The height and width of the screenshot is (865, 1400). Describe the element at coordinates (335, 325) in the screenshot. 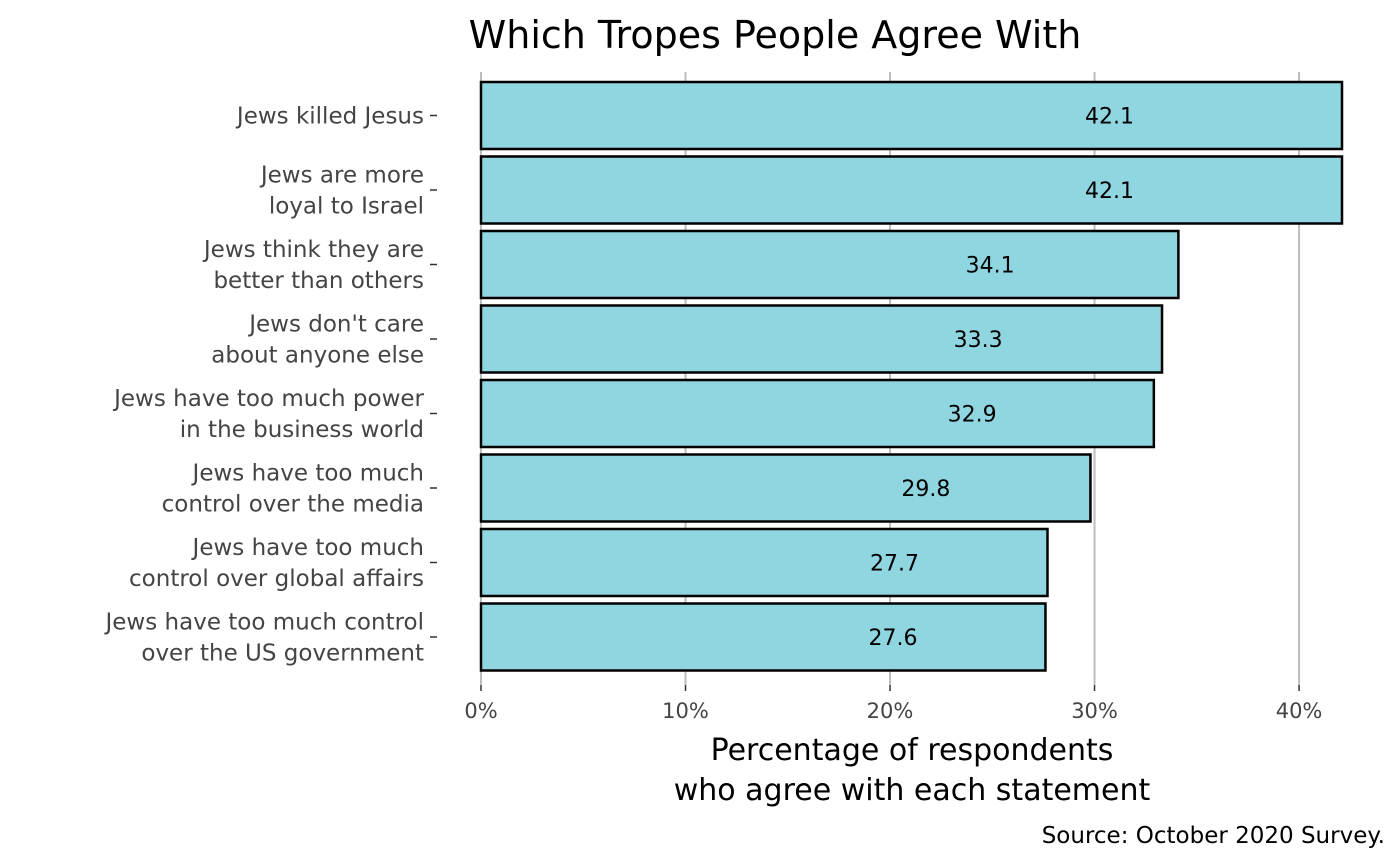

I see `category-label: Jews don't care` at that location.